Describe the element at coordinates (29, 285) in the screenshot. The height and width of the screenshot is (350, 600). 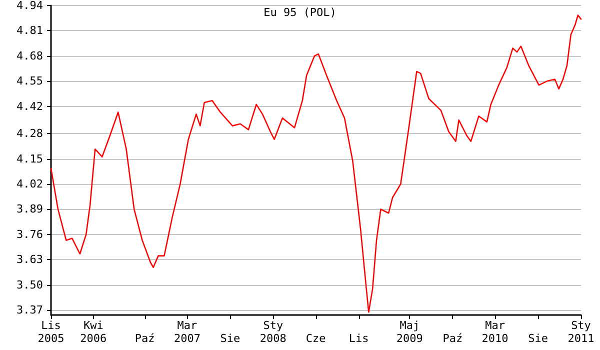
I see `y-tick-label: 3.50` at that location.